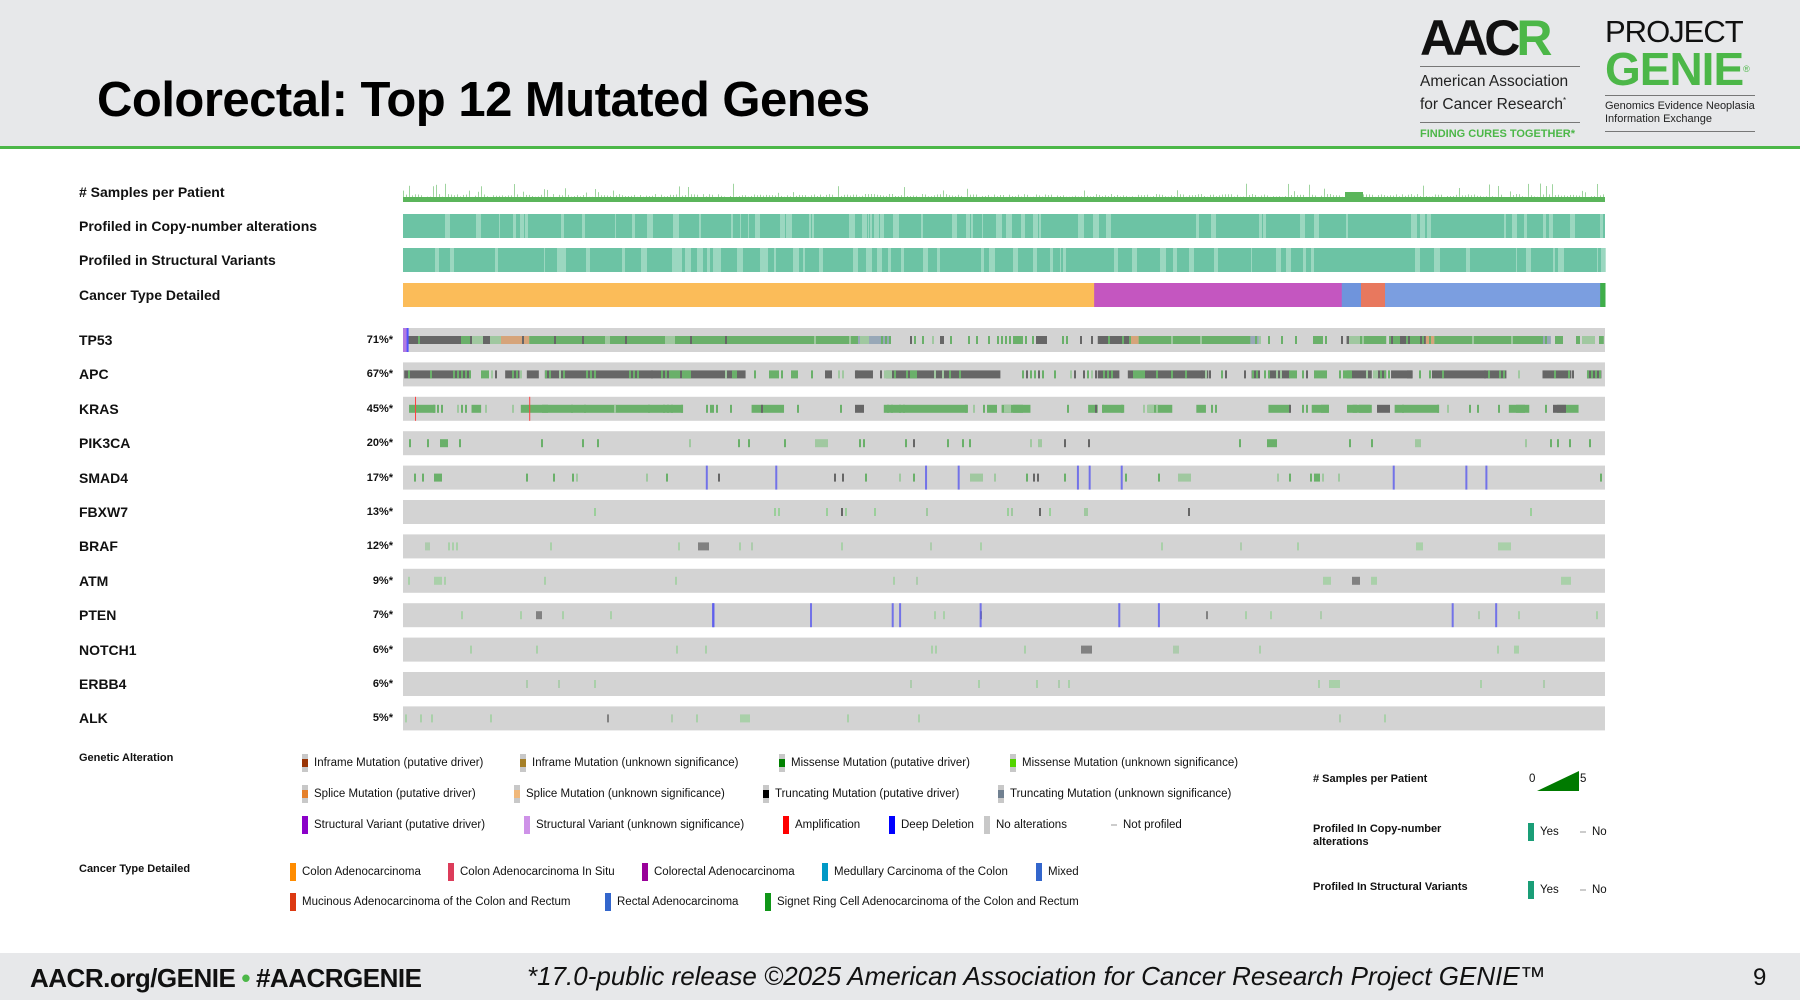  What do you see at coordinates (96, 340) in the screenshot?
I see `gene-label-tp53: TP53` at bounding box center [96, 340].